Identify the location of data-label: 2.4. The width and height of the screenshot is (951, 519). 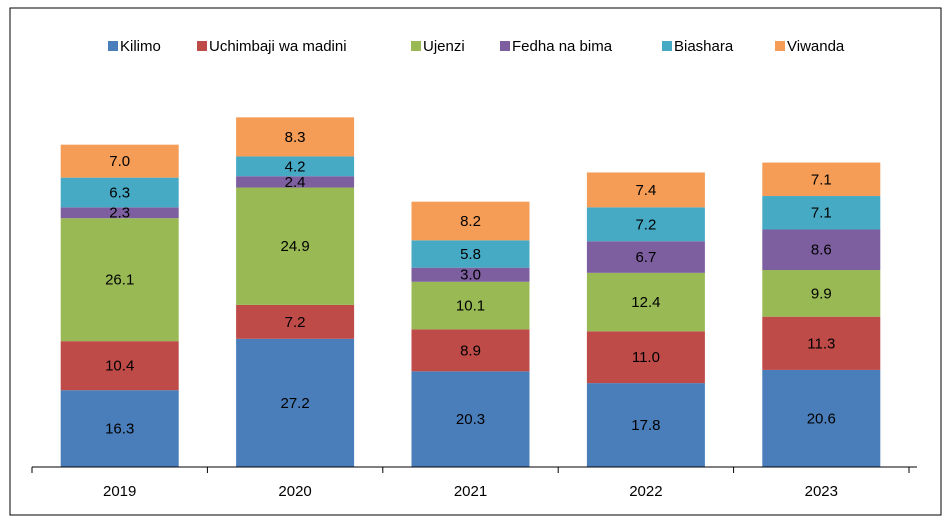
(295, 182).